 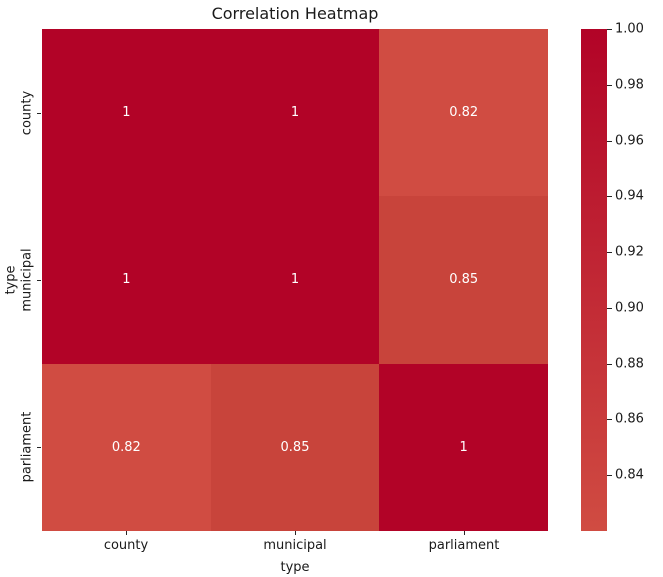 What do you see at coordinates (27, 113) in the screenshot?
I see `y-tick-label-county: county` at bounding box center [27, 113].